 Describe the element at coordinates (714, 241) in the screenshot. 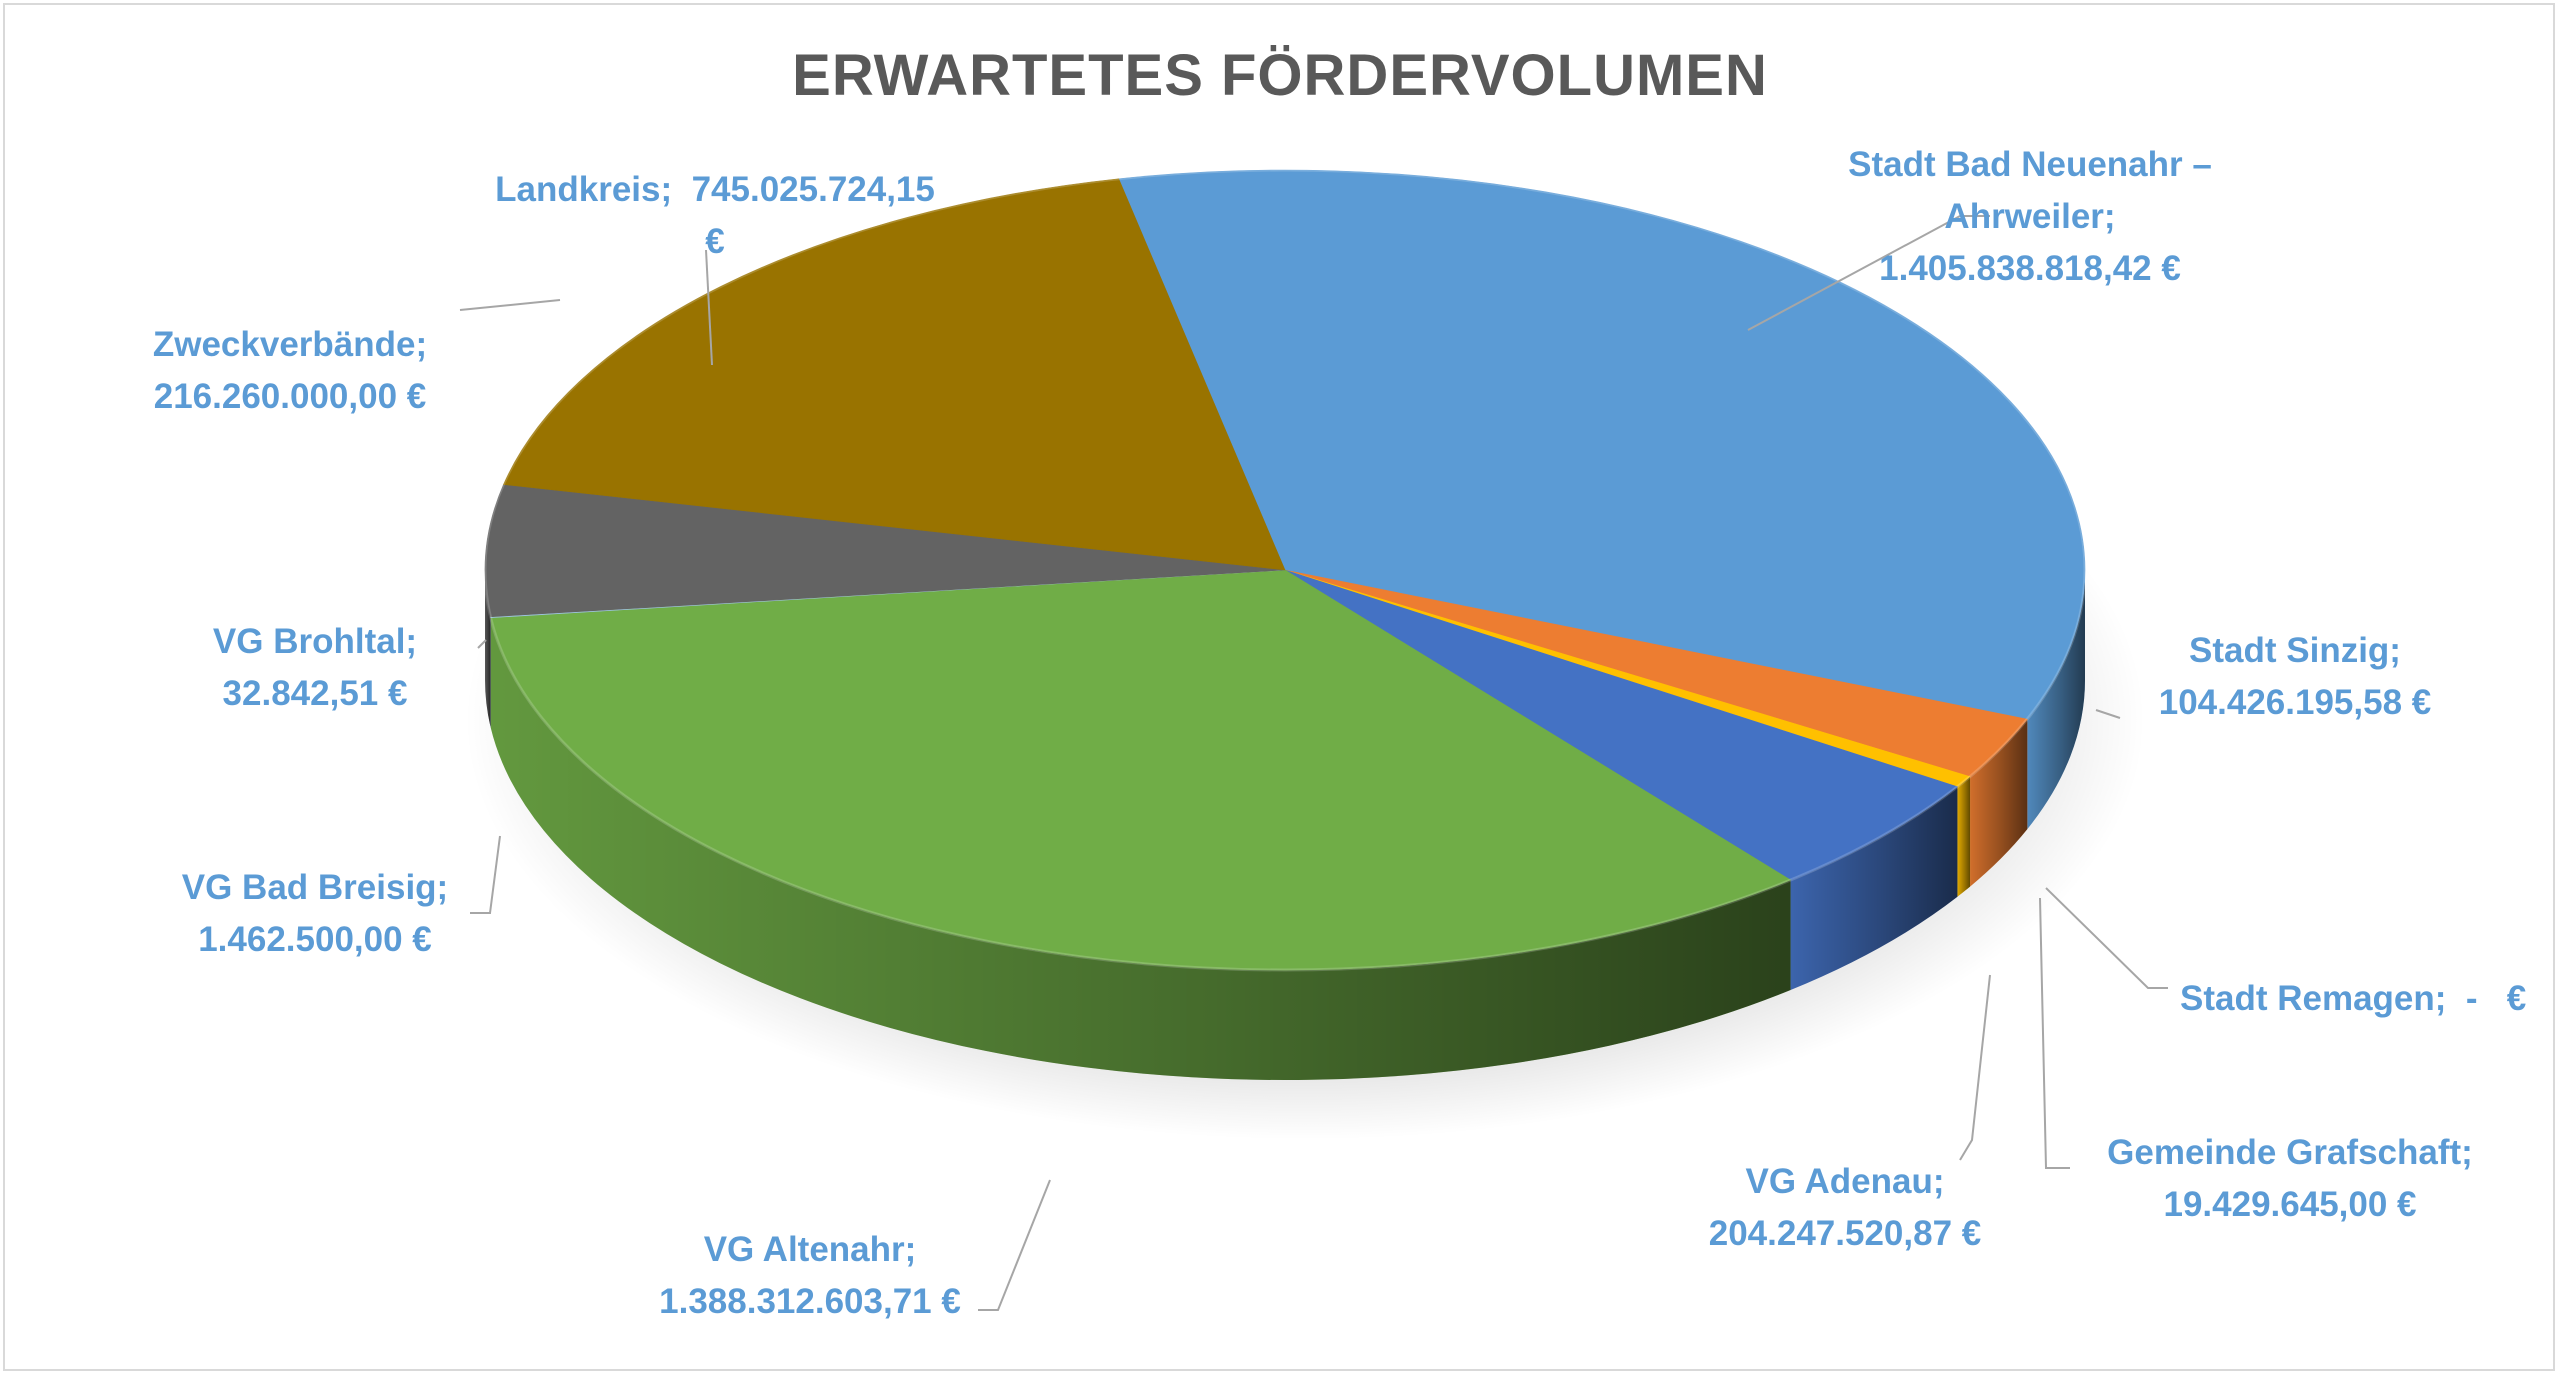

I see `data-label-line: €` at that location.